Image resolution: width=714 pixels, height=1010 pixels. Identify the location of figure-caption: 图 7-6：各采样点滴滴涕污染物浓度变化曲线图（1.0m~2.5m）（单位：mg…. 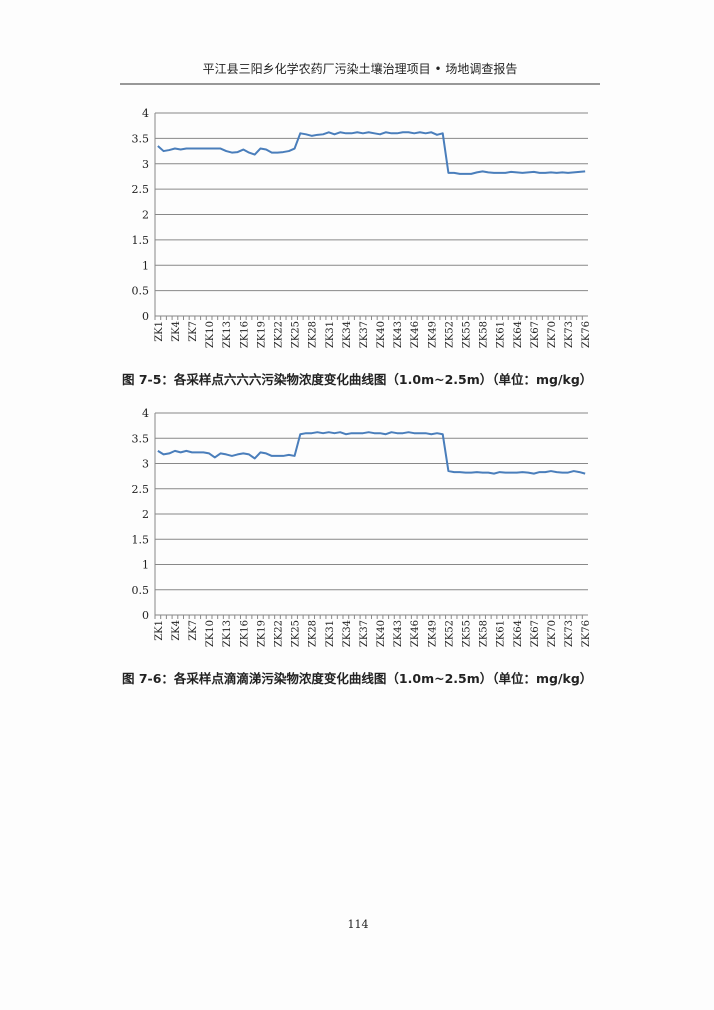
(357, 678).